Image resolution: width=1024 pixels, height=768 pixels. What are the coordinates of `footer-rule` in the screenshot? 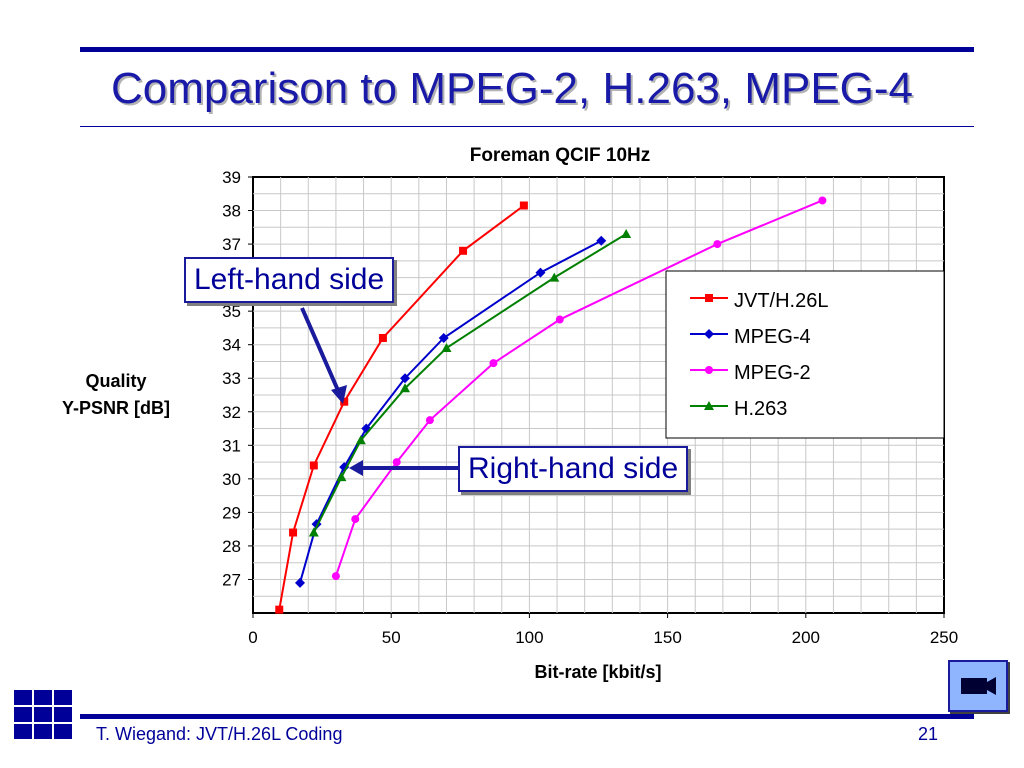 It's located at (527, 716).